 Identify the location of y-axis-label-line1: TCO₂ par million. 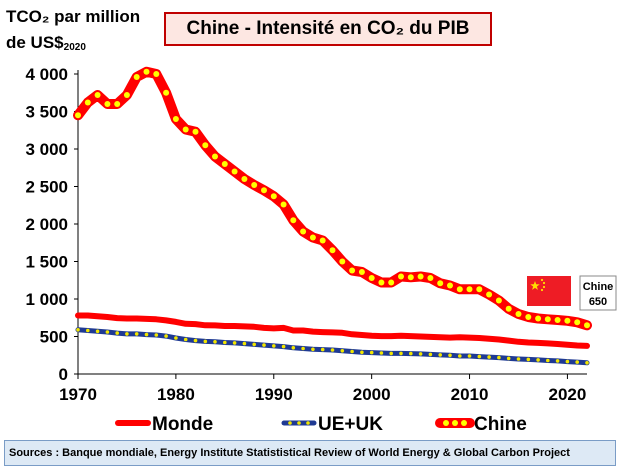
(73, 16).